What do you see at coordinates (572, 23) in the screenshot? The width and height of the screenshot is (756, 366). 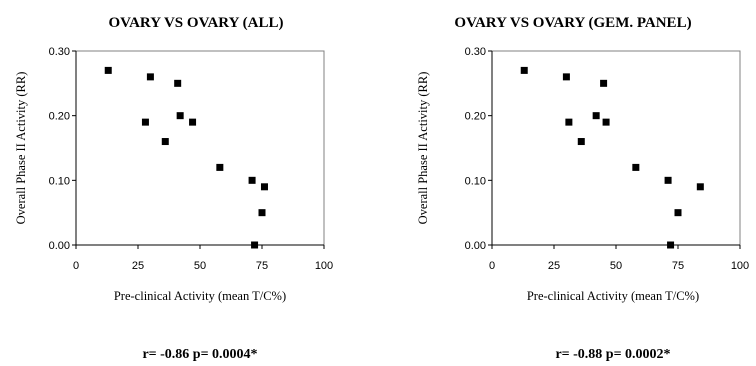 I see `chart-title: OVARY VS OVARY (GEM. PANEL)` at bounding box center [572, 23].